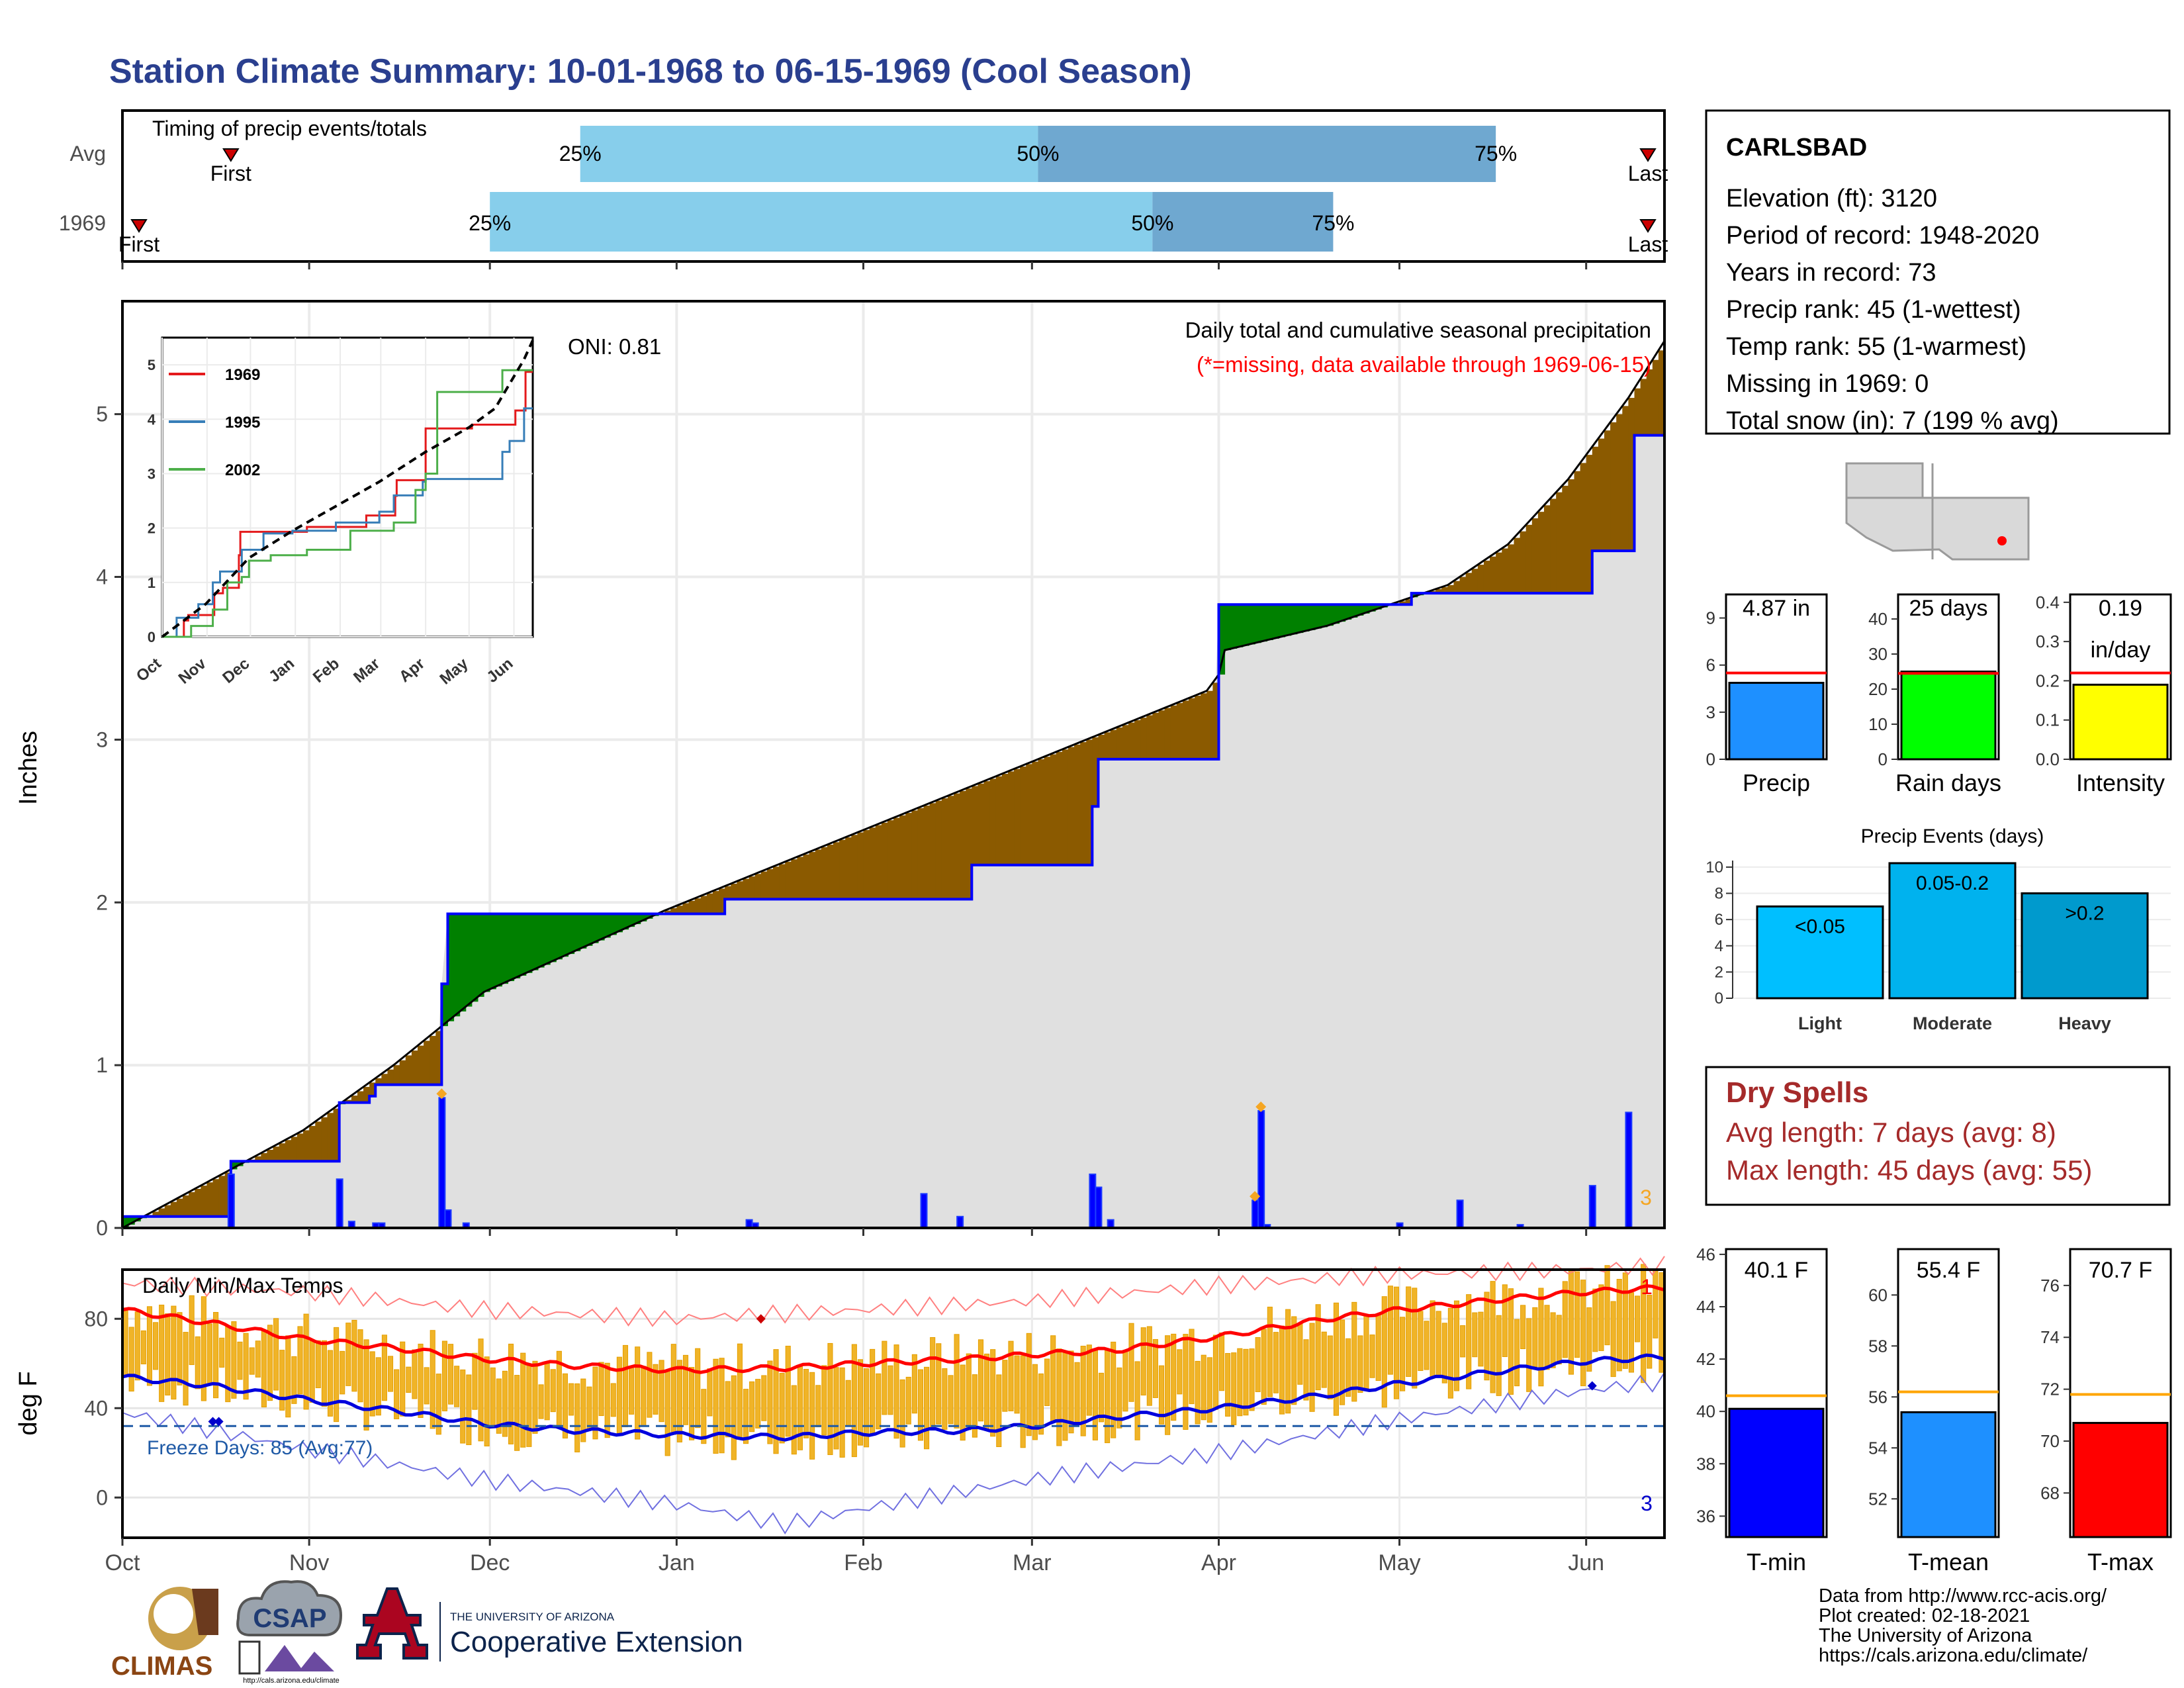 The width and height of the screenshot is (2184, 1688). I want to click on inset-ytick-5: 5, so click(152, 365).